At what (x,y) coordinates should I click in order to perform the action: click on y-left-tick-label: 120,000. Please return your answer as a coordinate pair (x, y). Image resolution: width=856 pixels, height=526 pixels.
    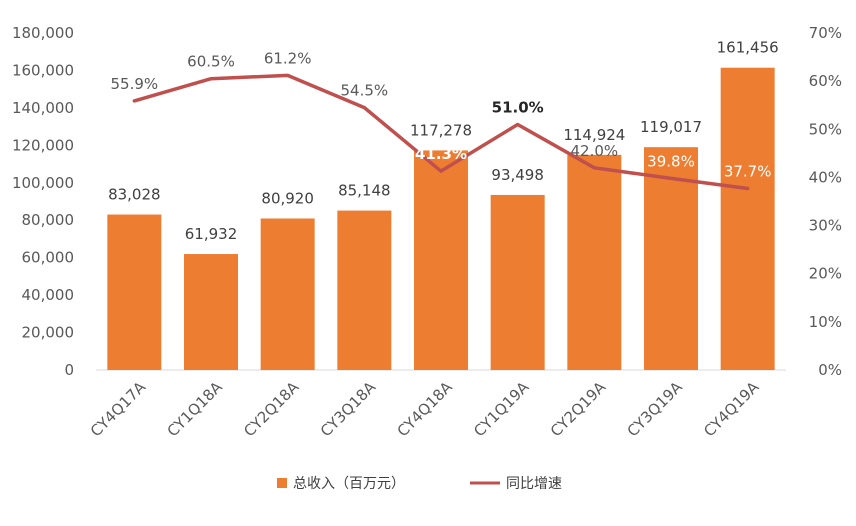
    Looking at the image, I should click on (43, 145).